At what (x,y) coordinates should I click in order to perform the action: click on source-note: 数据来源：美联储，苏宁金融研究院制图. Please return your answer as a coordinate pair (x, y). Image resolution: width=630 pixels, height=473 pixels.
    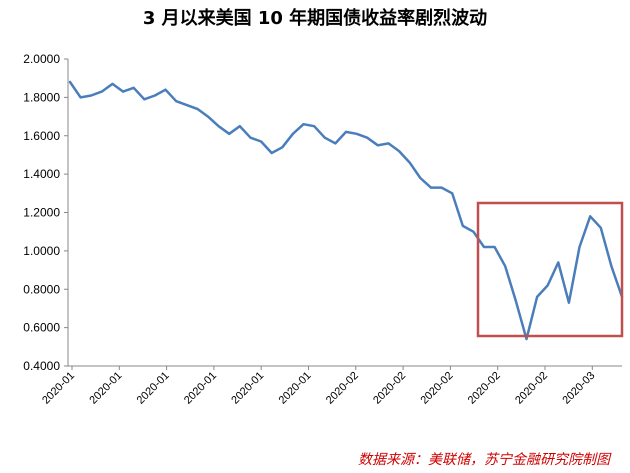
    Looking at the image, I should click on (484, 460).